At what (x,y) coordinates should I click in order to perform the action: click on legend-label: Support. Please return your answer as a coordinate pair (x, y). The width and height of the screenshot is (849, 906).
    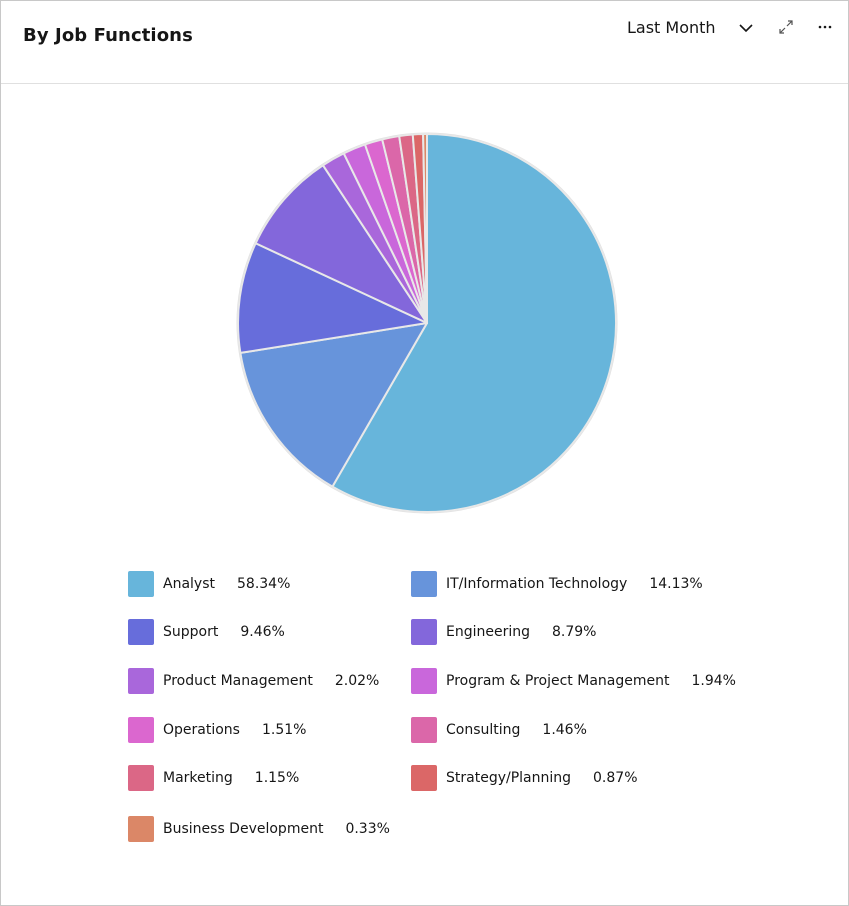
    Looking at the image, I should click on (191, 632).